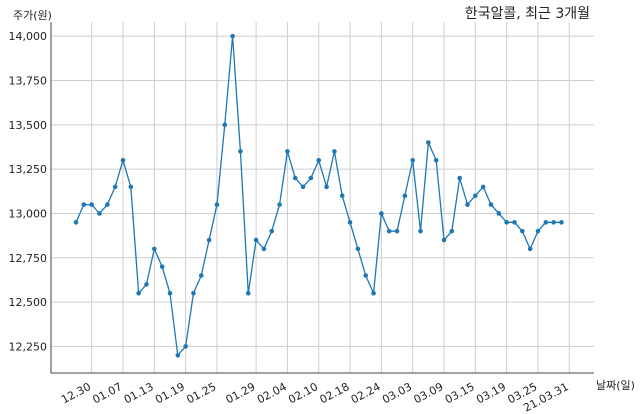 The width and height of the screenshot is (640, 414). I want to click on y-tick-label: 13,000, so click(28, 213).